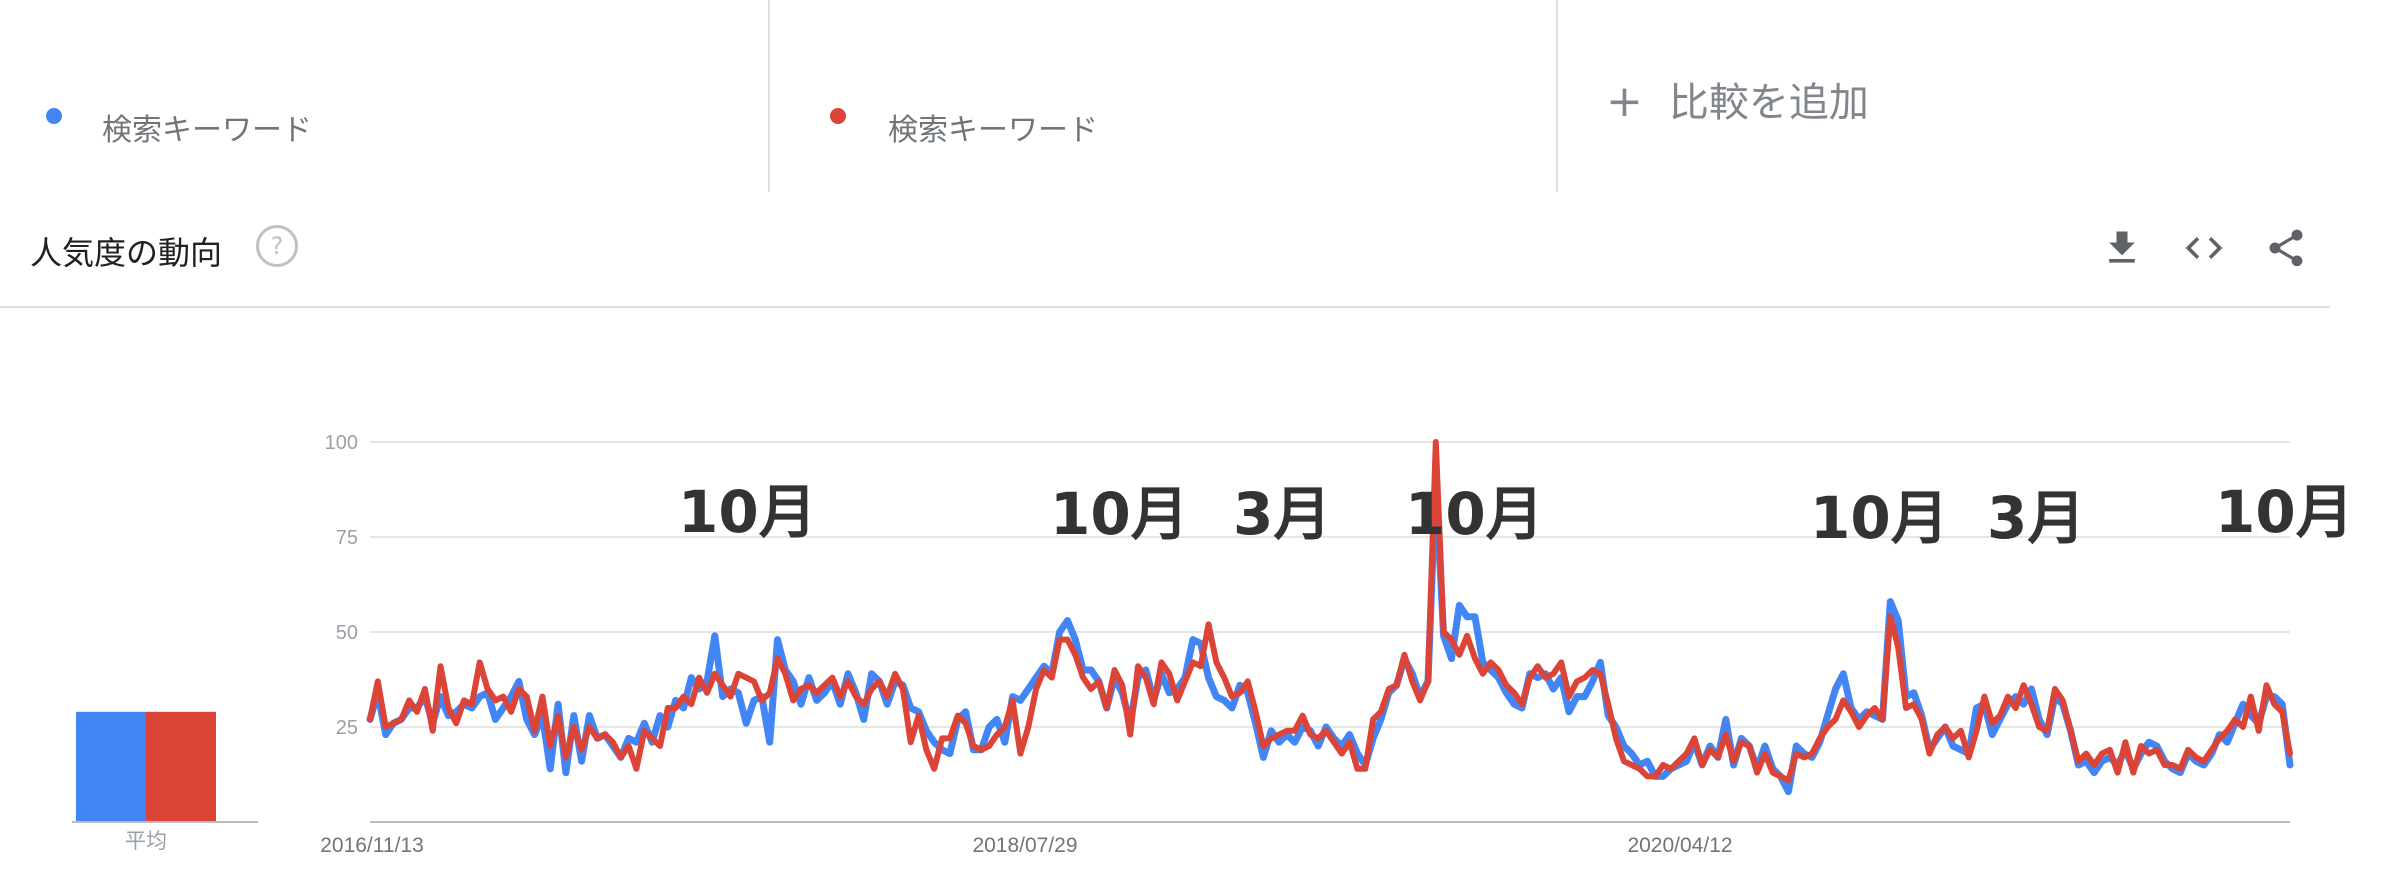 This screenshot has height=881, width=2391. What do you see at coordinates (2204, 248) in the screenshot?
I see `embed-code-icon` at bounding box center [2204, 248].